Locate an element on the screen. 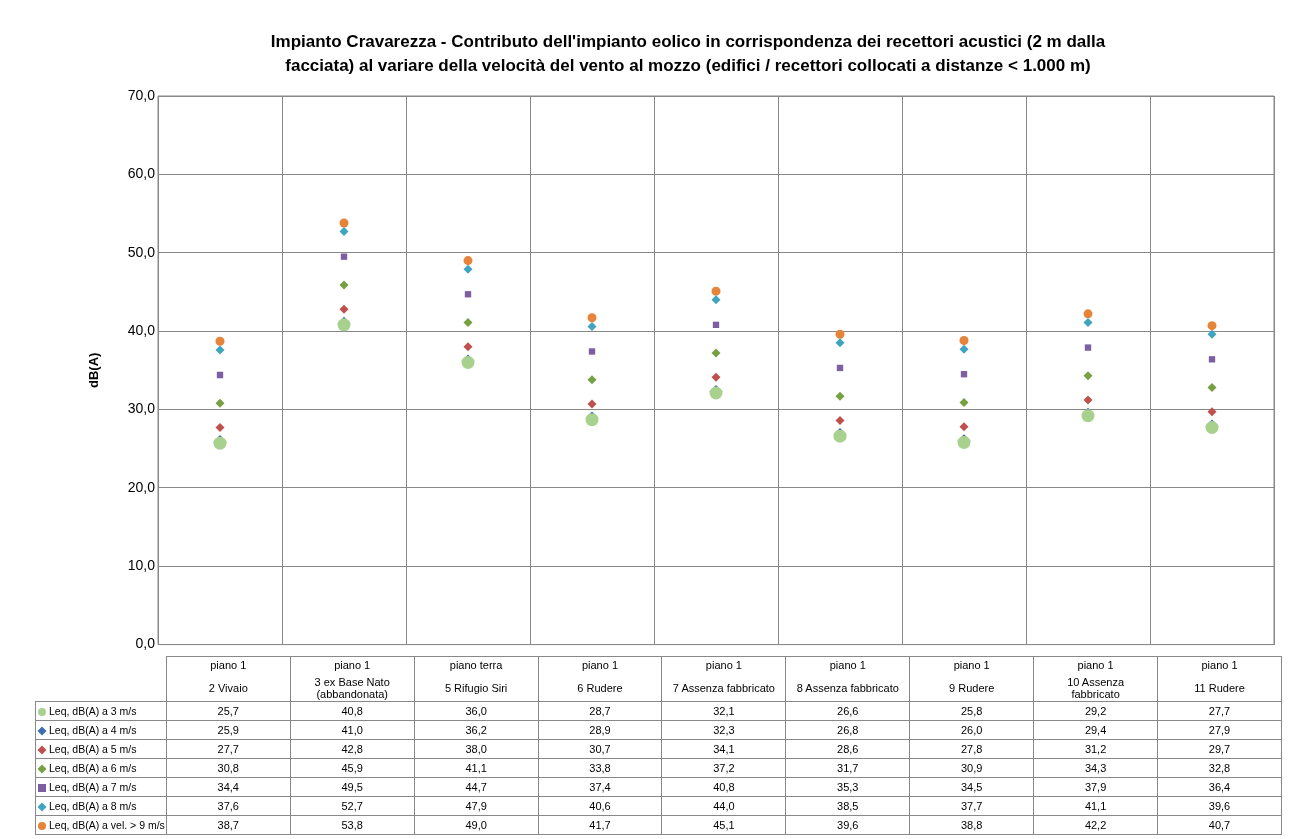 Image resolution: width=1290 pixels, height=839 pixels. data-label: 47,9 is located at coordinates (476, 806).